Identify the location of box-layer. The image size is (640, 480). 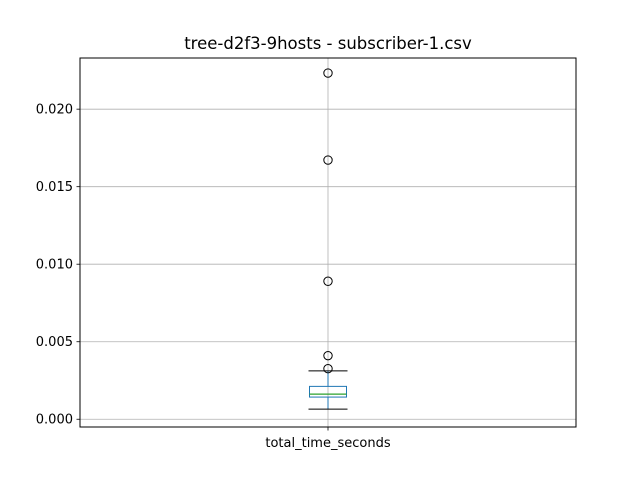
(328, 239).